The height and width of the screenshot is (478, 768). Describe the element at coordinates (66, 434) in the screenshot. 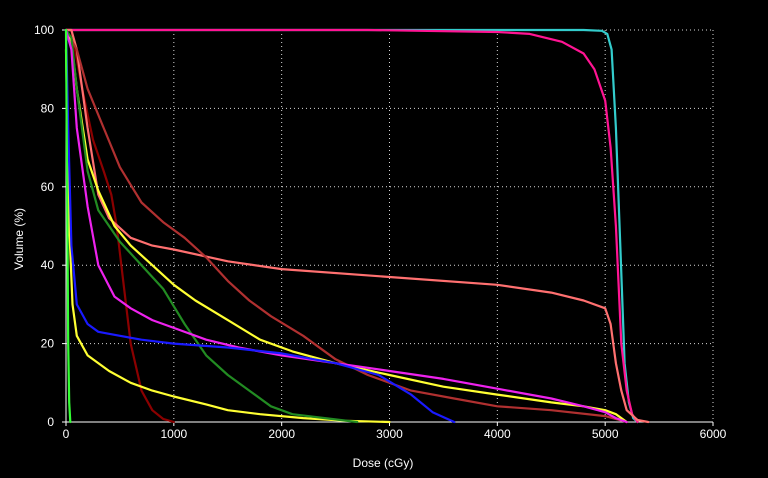

I see `x-tick-label: 0` at that location.